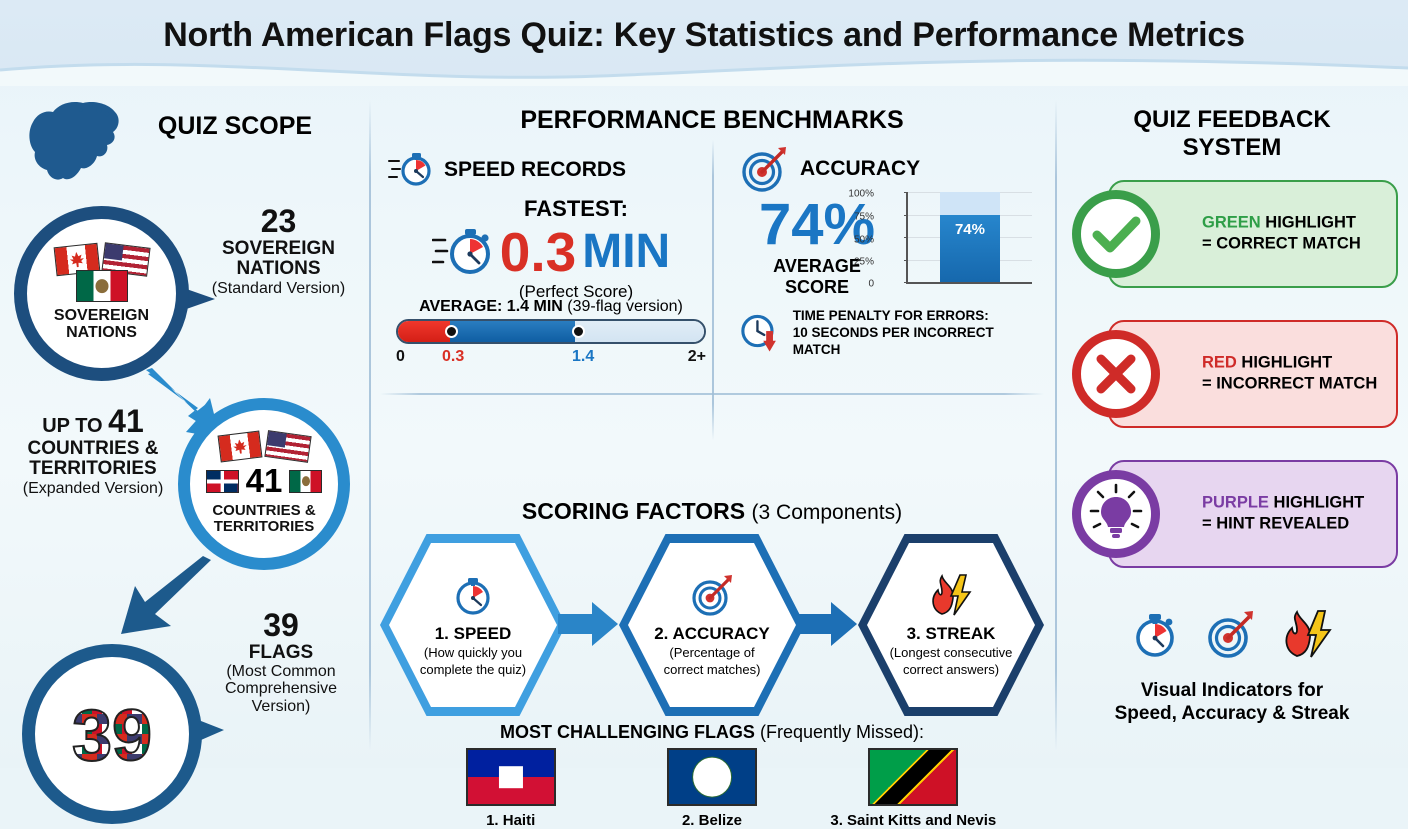 The height and width of the screenshot is (829, 1408). Describe the element at coordinates (578, 331) in the screenshot. I see `slider-knob-average` at that location.